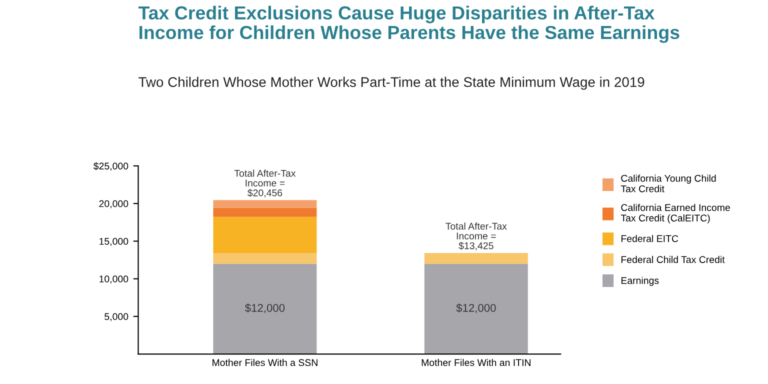 The image size is (768, 384). I want to click on chart-title: Tax Credit Exclusions Cause Huge Disparities in After-Tax Income for Children Whose Parents Have the Same Earnings, so click(409, 24).